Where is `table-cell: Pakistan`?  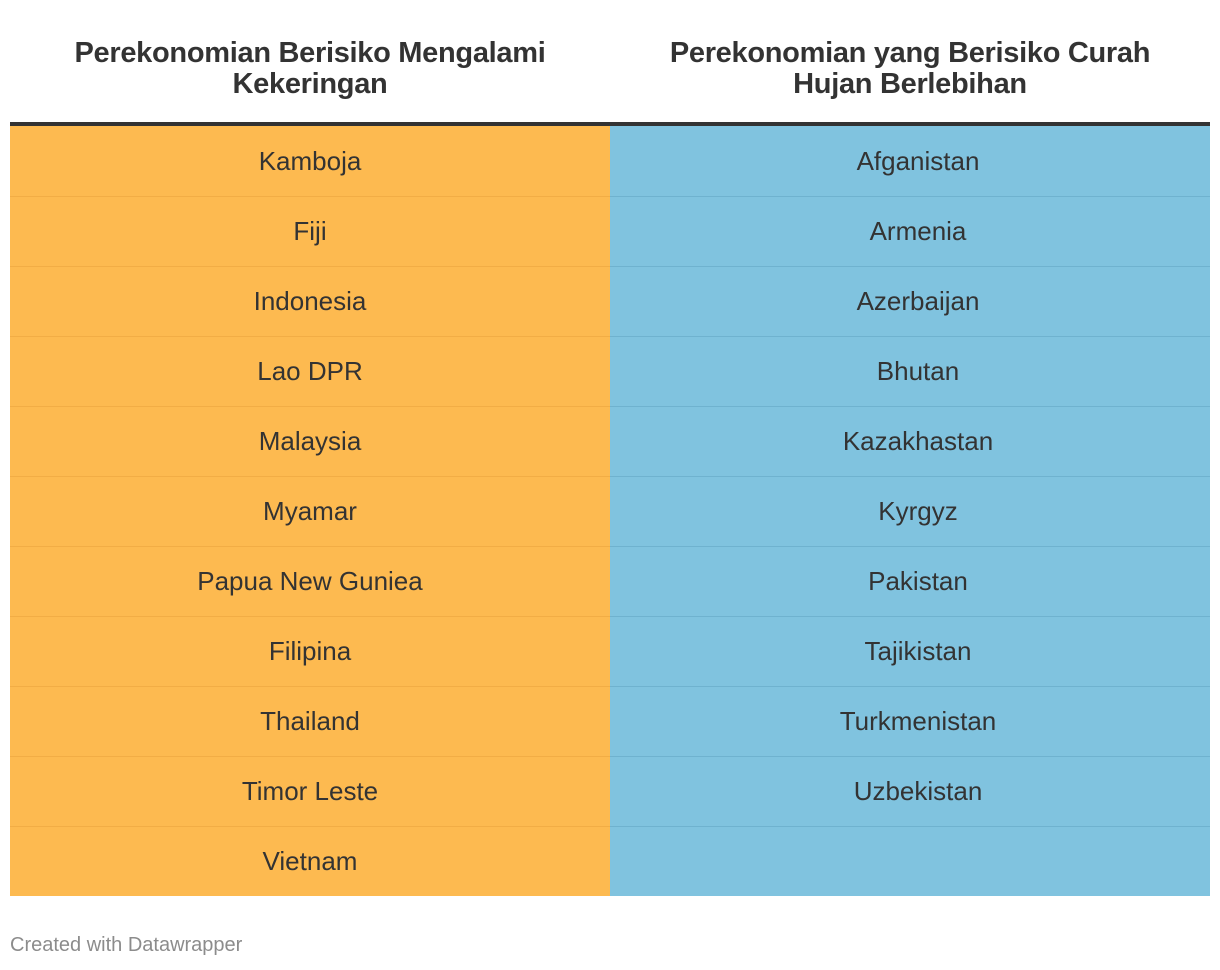 table-cell: Pakistan is located at coordinates (910, 581).